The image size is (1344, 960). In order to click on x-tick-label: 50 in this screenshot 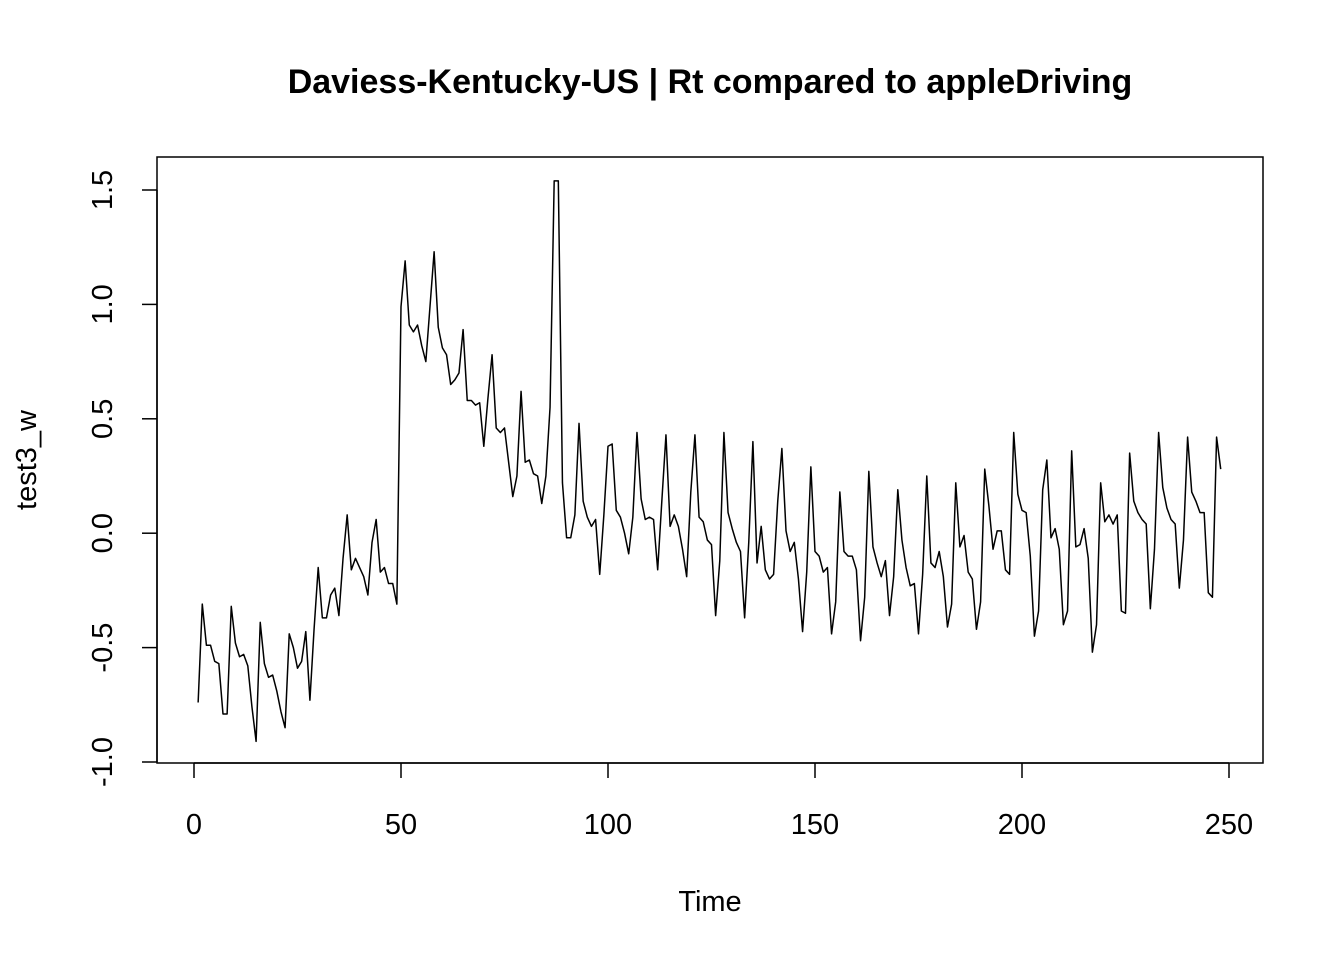, I will do `click(401, 825)`.